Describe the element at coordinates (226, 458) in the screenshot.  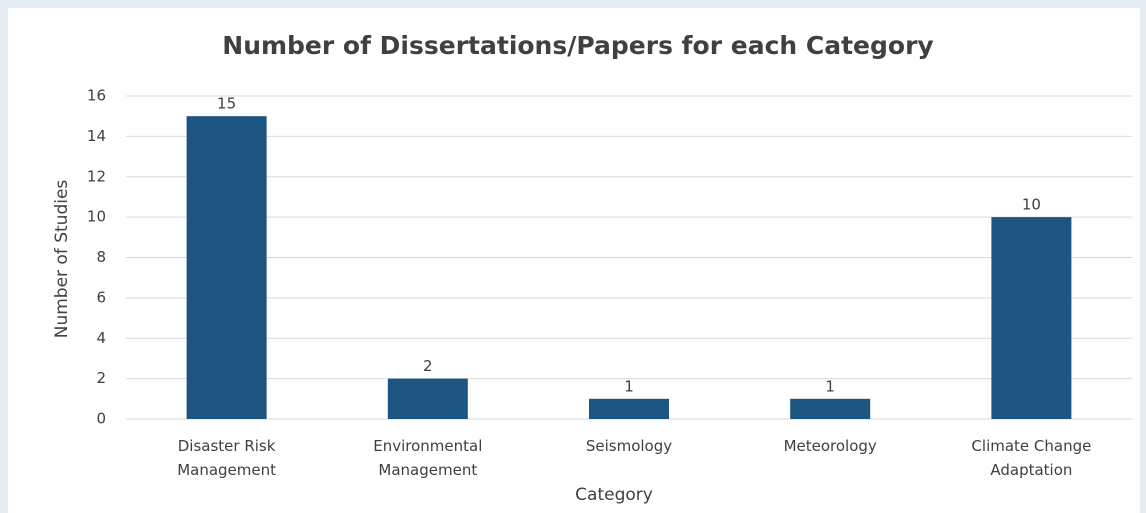
I see `x-tick-label: Disaster Risk Management` at that location.